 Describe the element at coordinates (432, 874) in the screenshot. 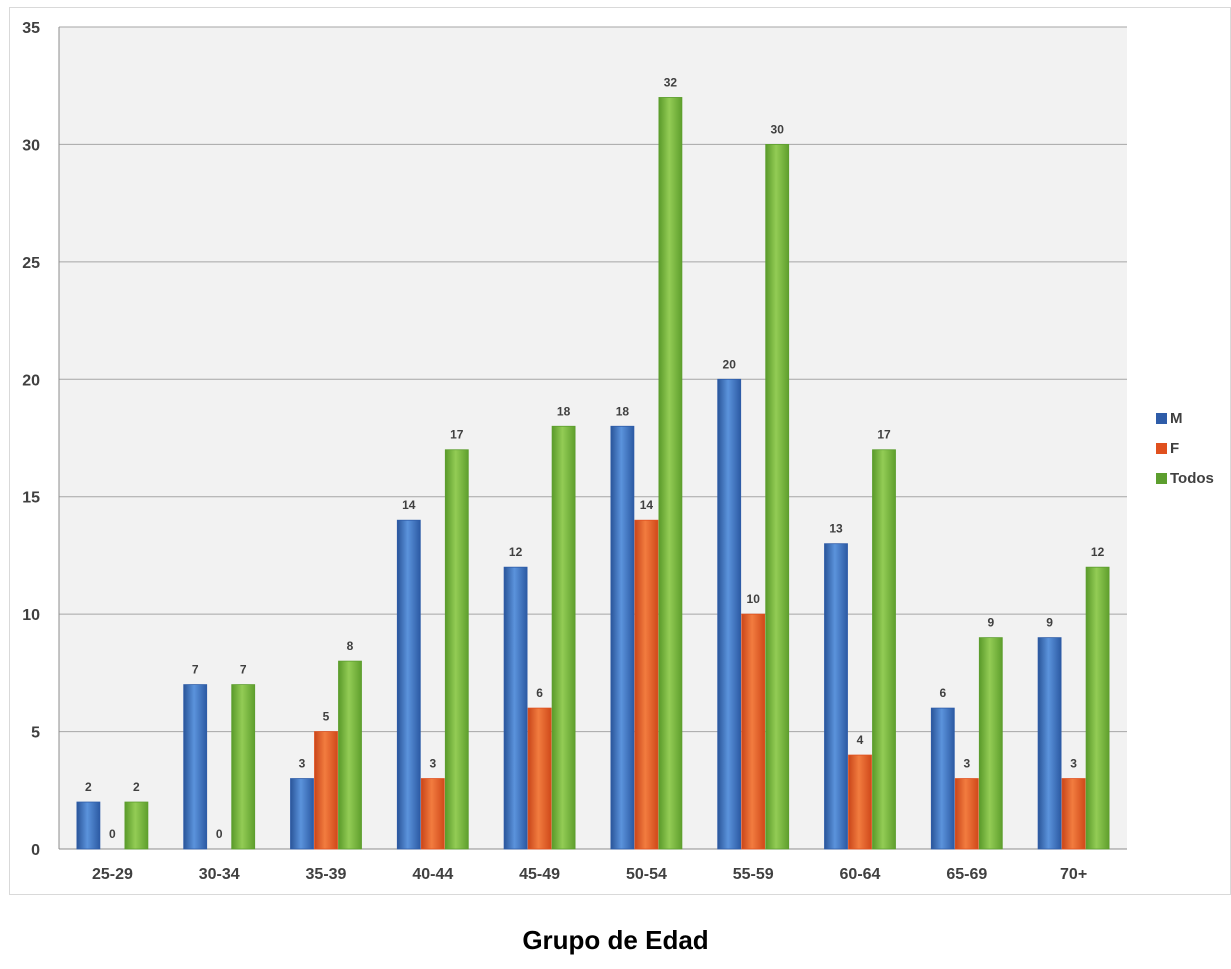

I see `x-tick-label: 40-44` at that location.